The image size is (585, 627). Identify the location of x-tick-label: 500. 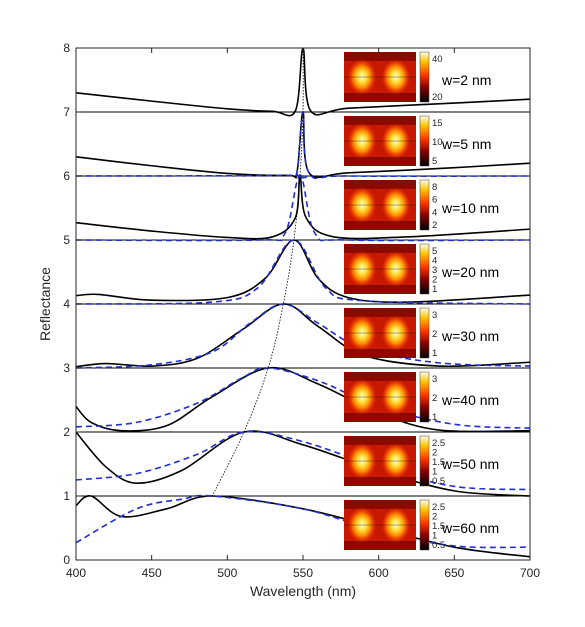
(227, 573).